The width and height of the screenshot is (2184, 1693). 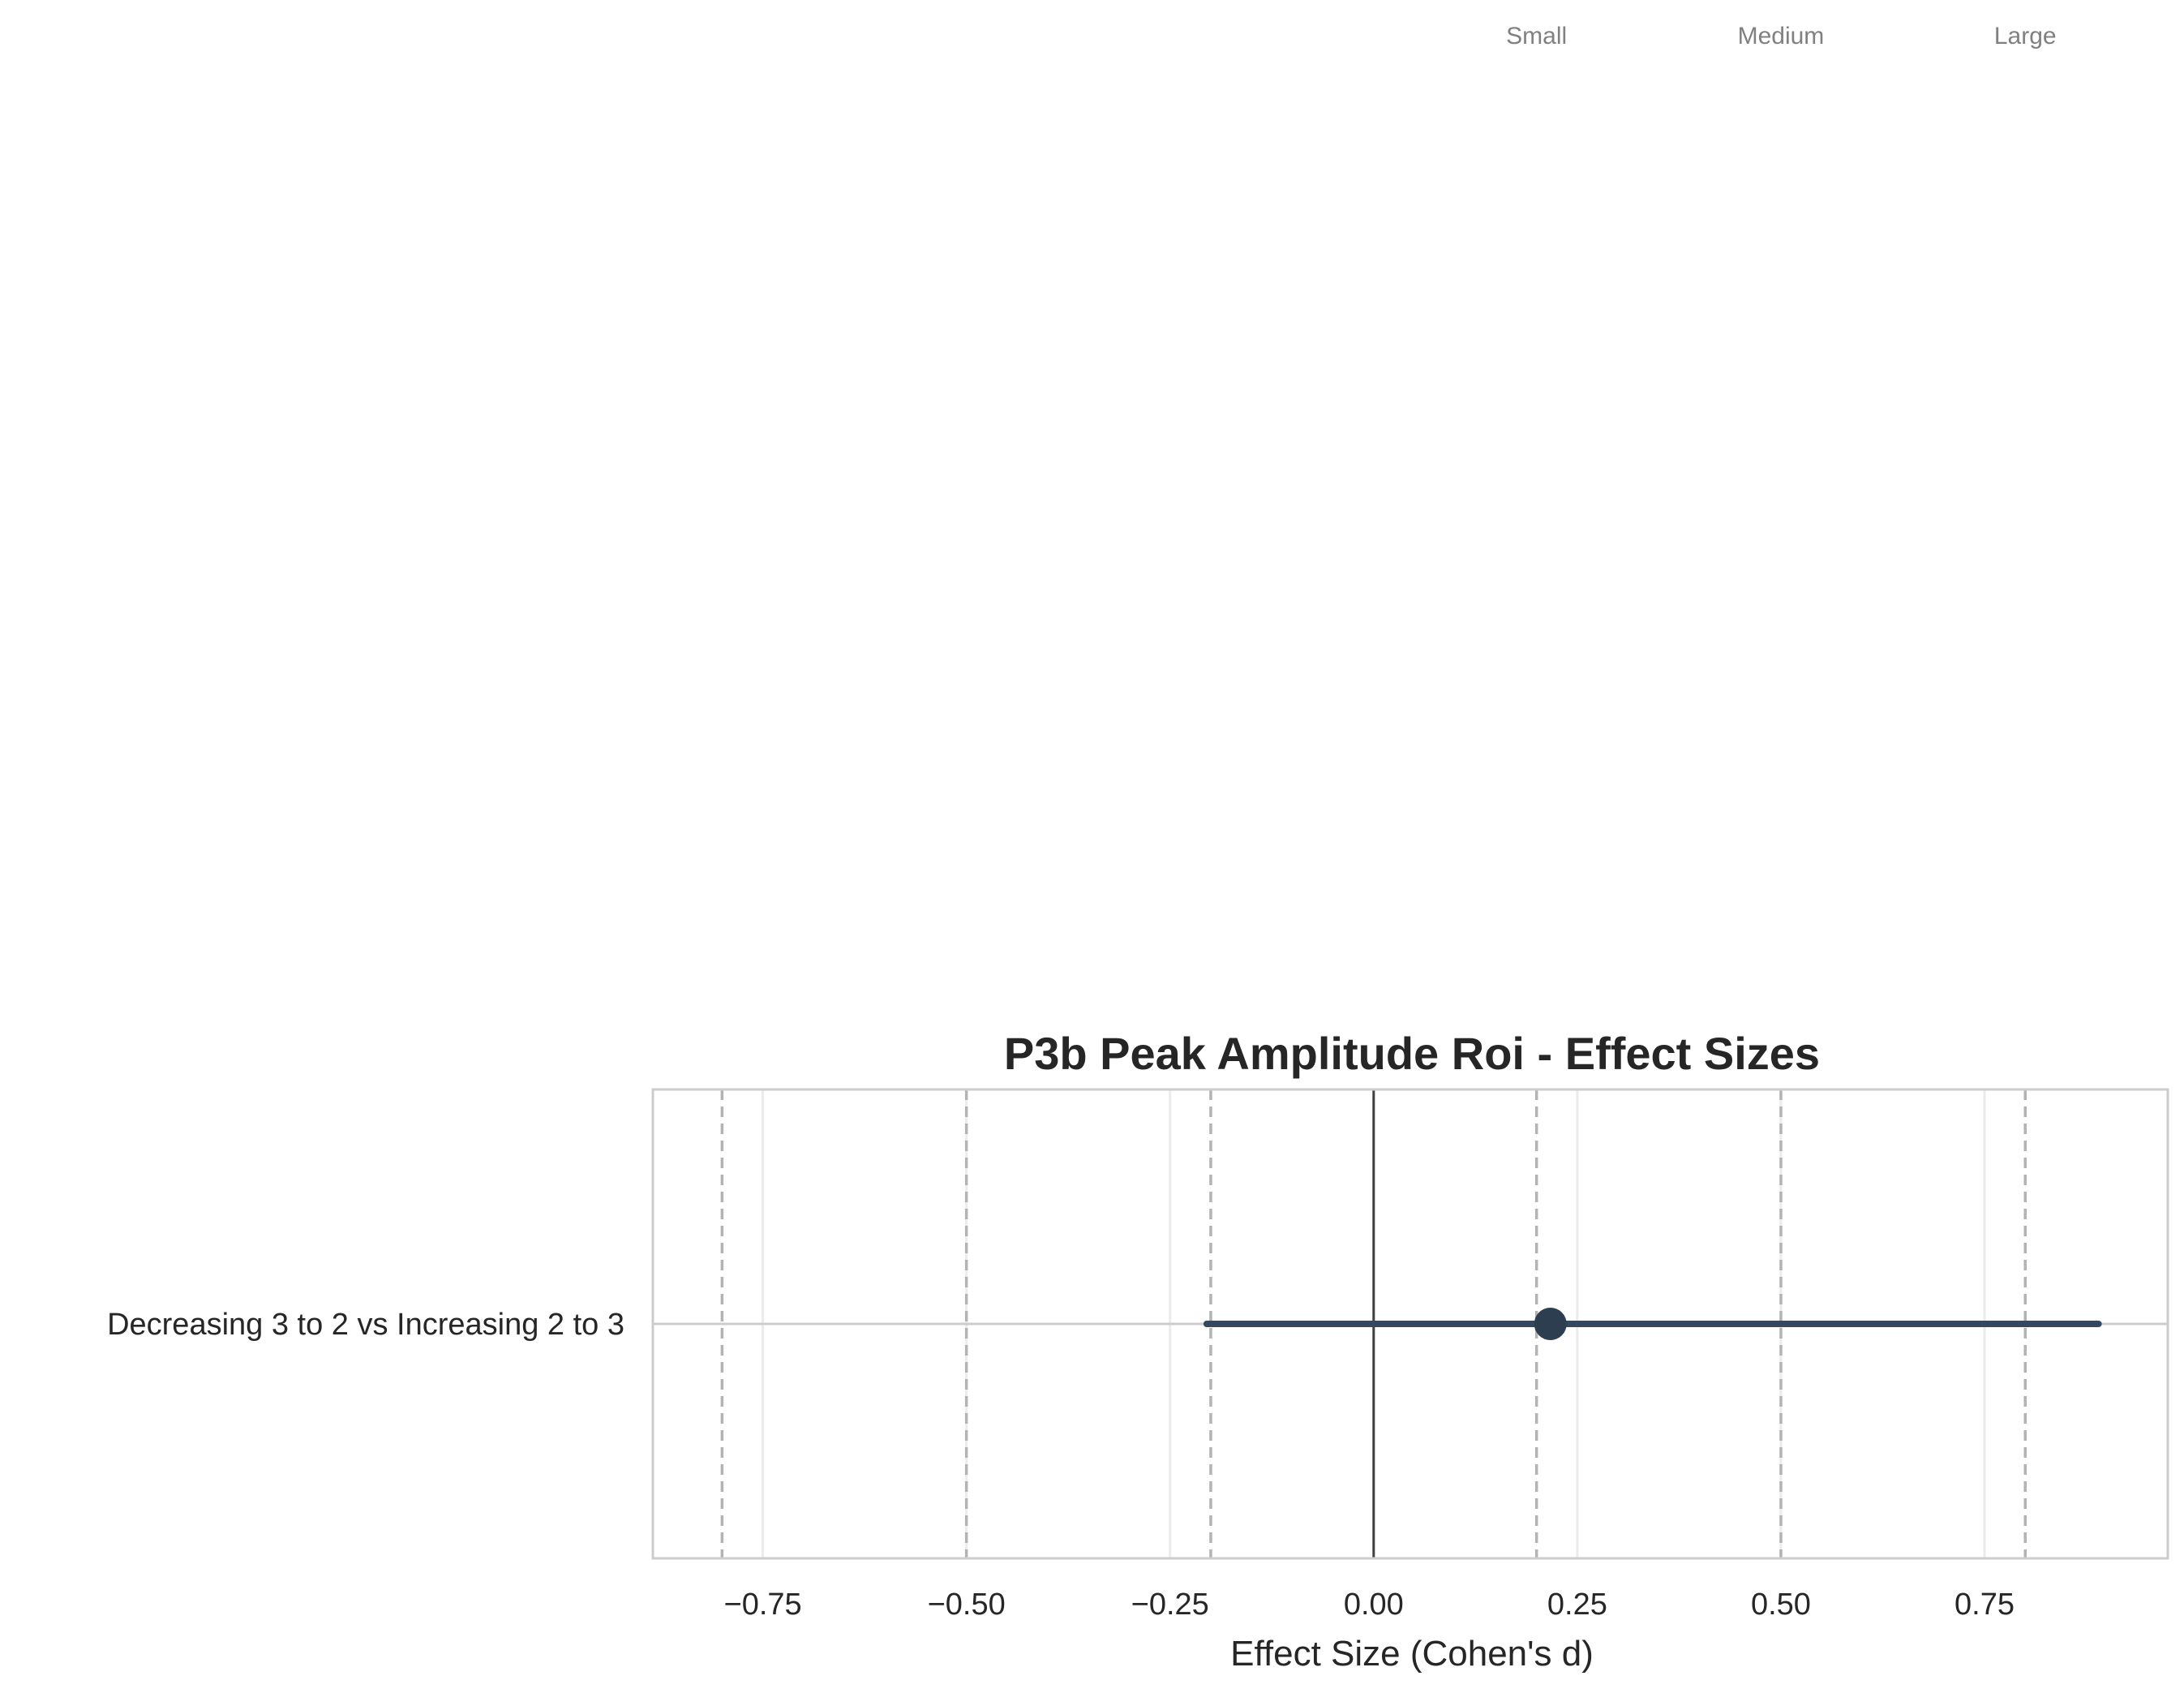 I want to click on x-tick-label: 0.00, so click(x=1374, y=1605).